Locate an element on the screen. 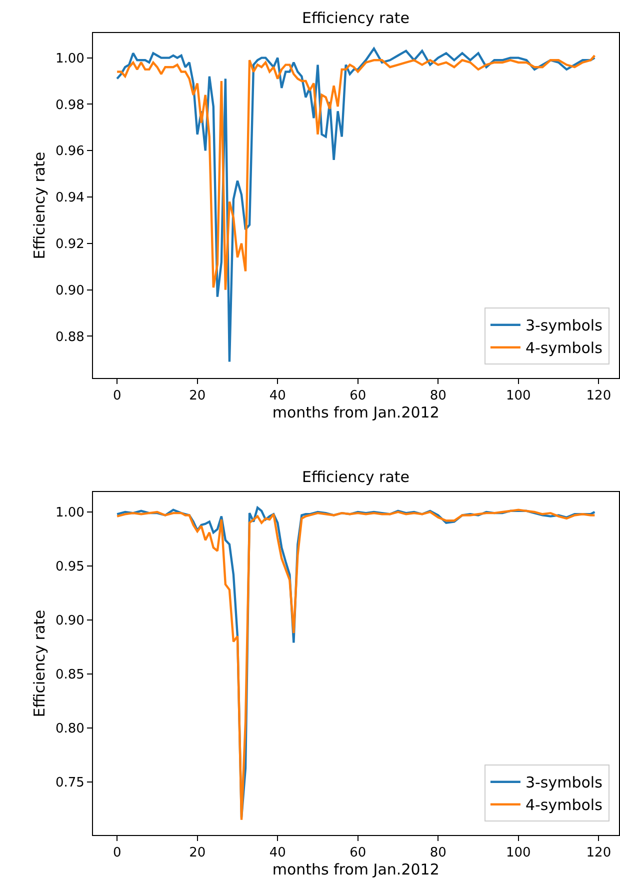 This screenshot has height=894, width=620. y-tick-label: 0.85 is located at coordinates (69, 675).